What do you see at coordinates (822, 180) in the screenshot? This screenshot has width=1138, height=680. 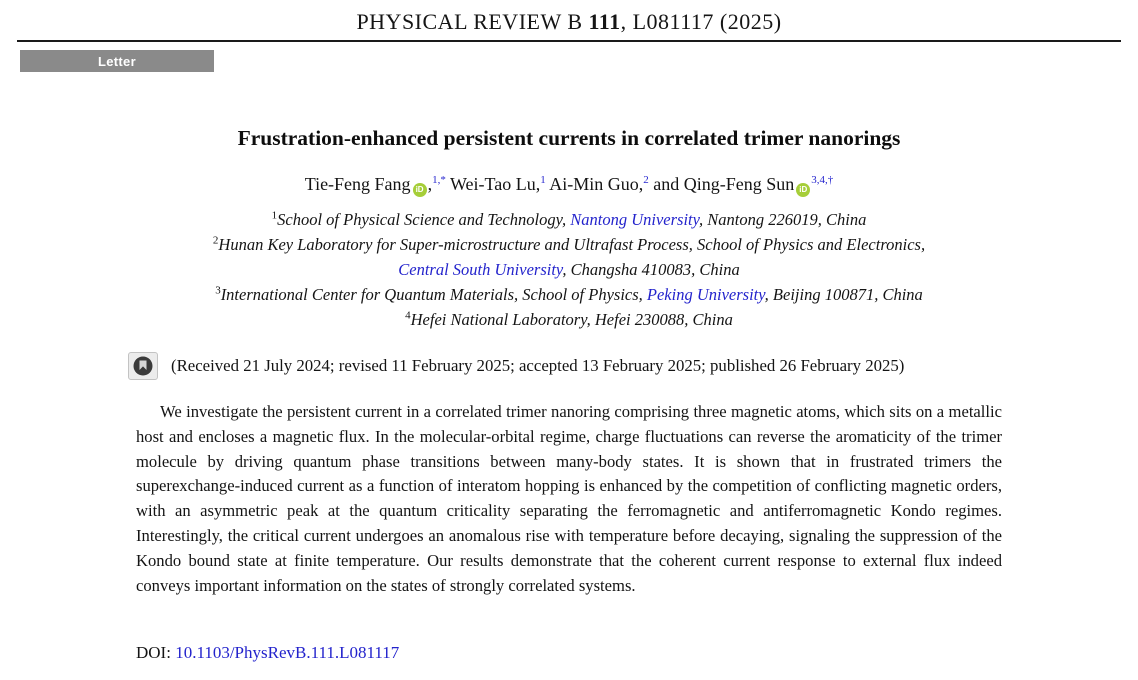 I see `author-affiliation-sup: 3,4,†` at bounding box center [822, 180].